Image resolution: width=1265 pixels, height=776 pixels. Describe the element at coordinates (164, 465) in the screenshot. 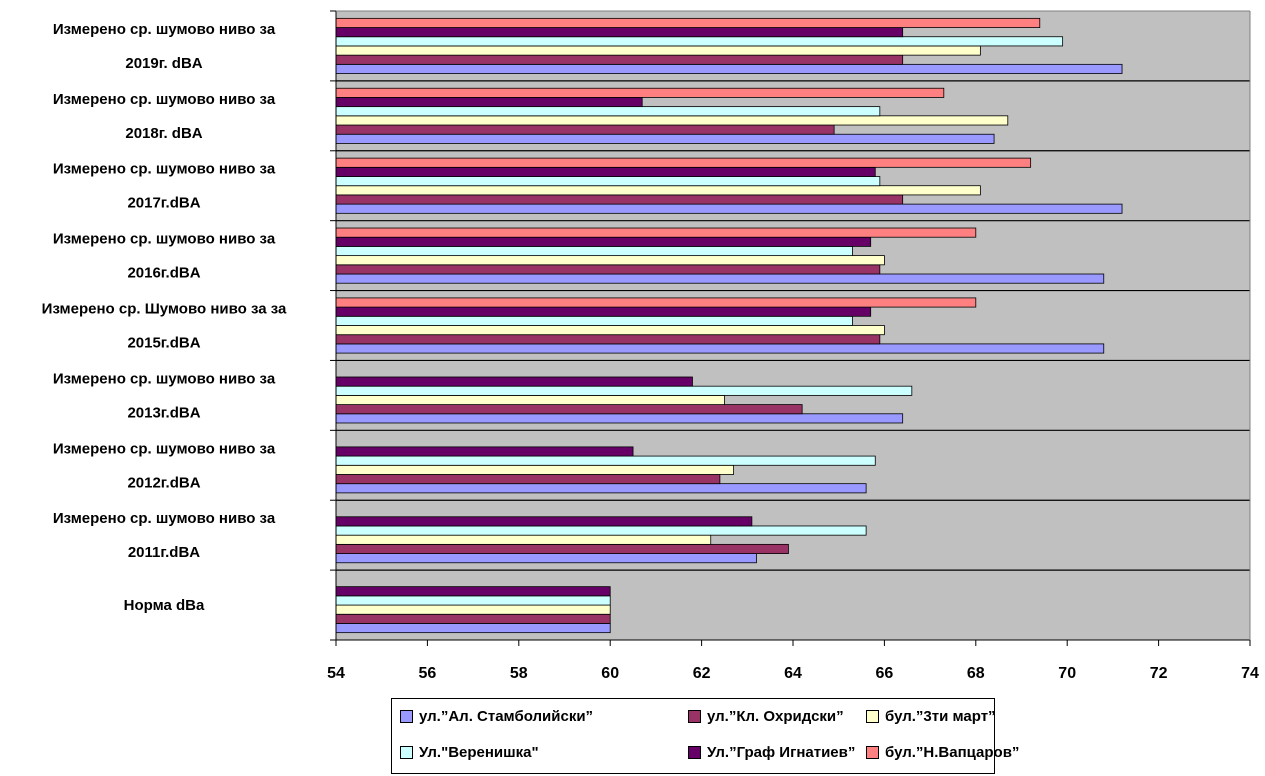

I see `category-label: Измерено ср. шумово ниво за 2012г.dBA` at that location.